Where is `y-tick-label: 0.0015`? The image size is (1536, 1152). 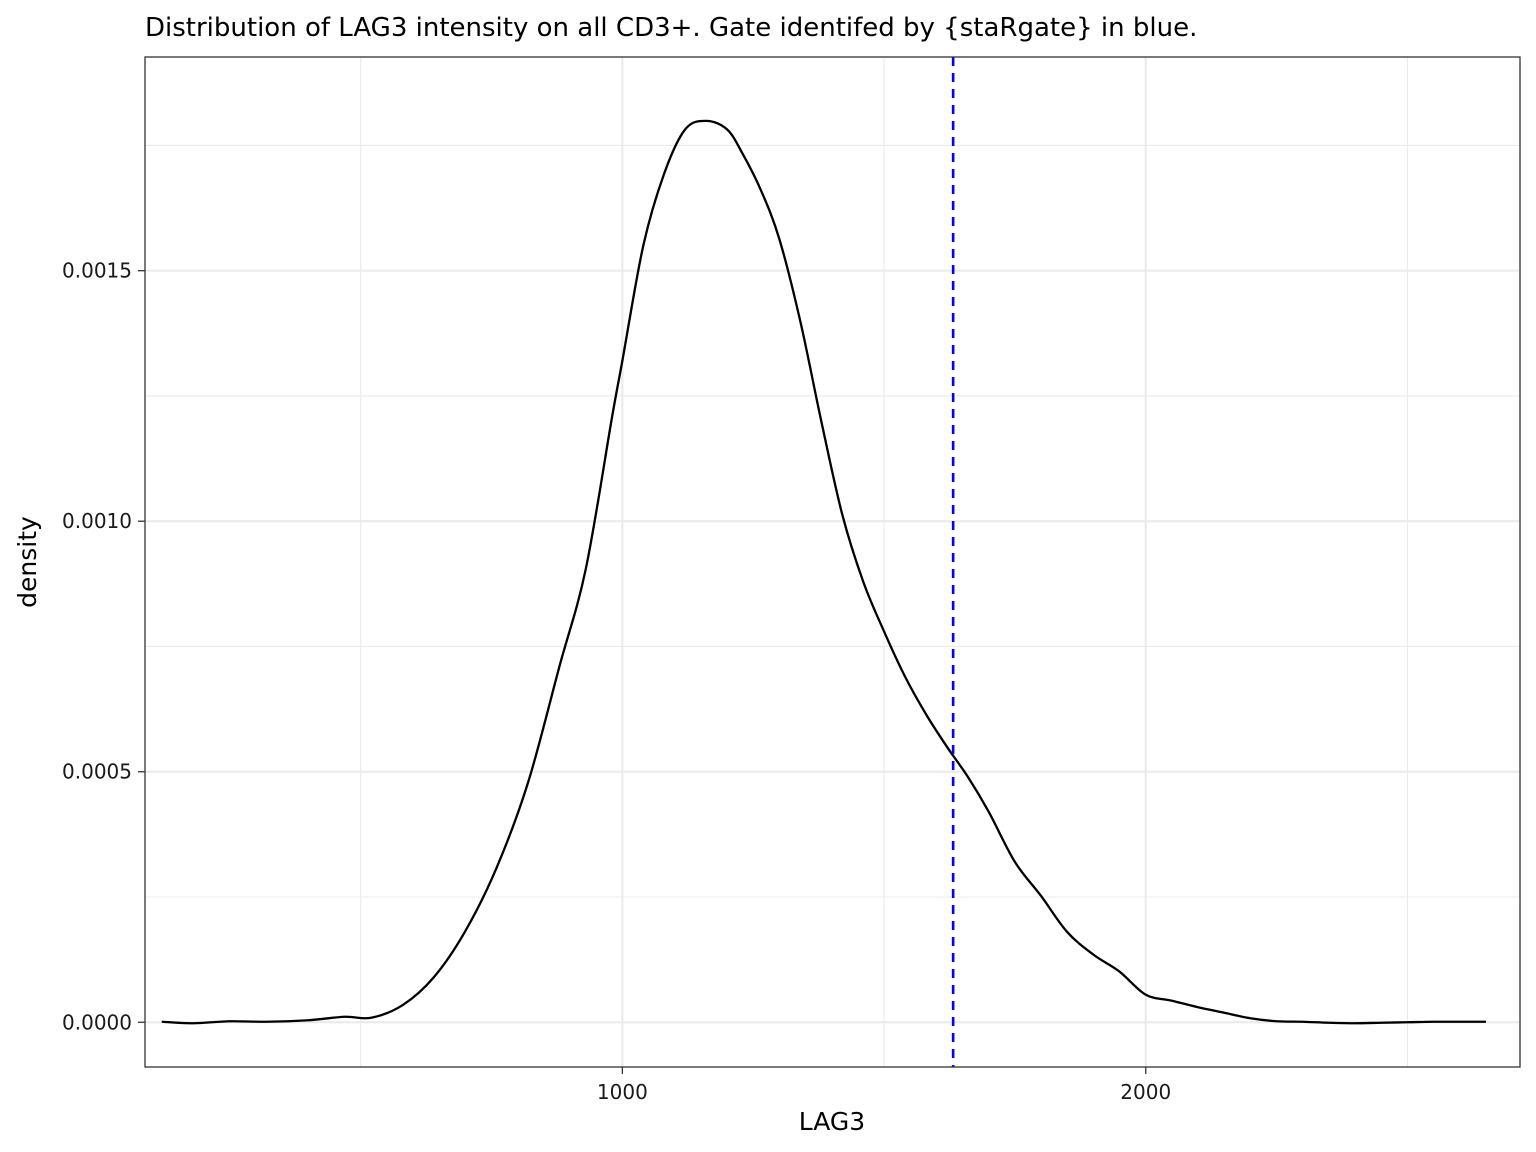
y-tick-label: 0.0015 is located at coordinates (97, 271).